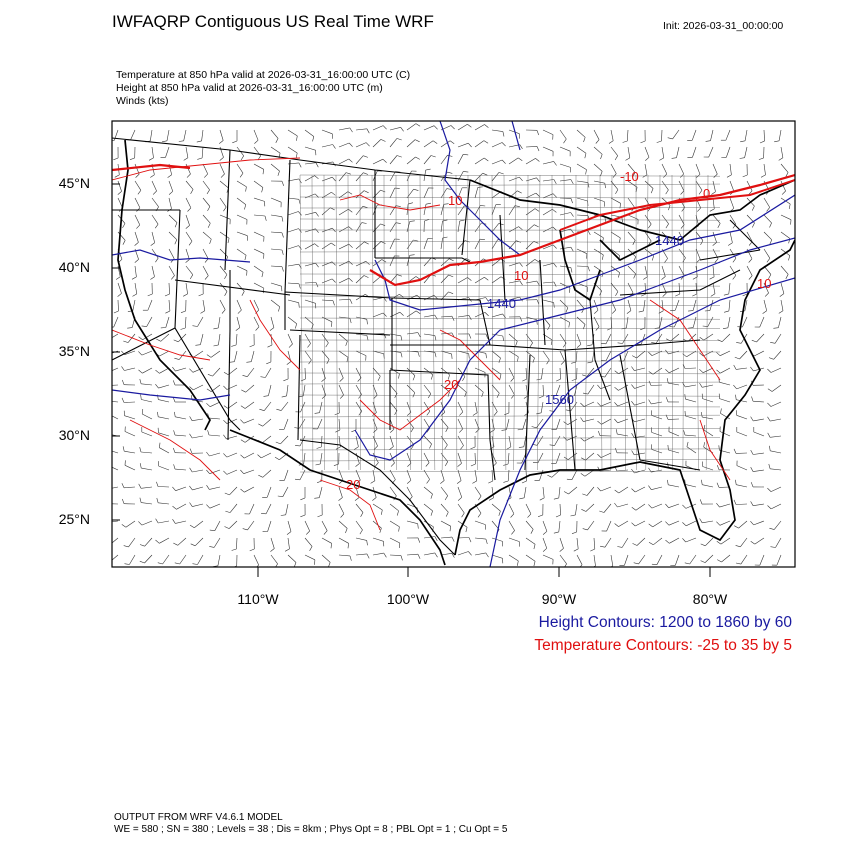 This screenshot has width=850, height=850. What do you see at coordinates (198, 817) in the screenshot?
I see `model-info-line1: OUTPUT FROM WRF V4.6.1 MODEL` at bounding box center [198, 817].